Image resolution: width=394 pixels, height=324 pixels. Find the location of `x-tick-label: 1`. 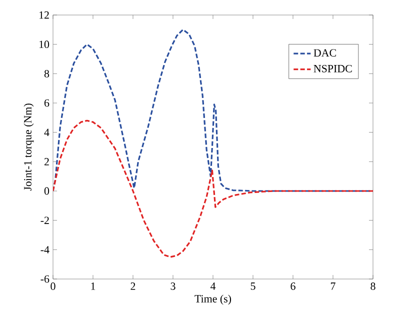

x-tick-label: 1 is located at coordinates (93, 286).